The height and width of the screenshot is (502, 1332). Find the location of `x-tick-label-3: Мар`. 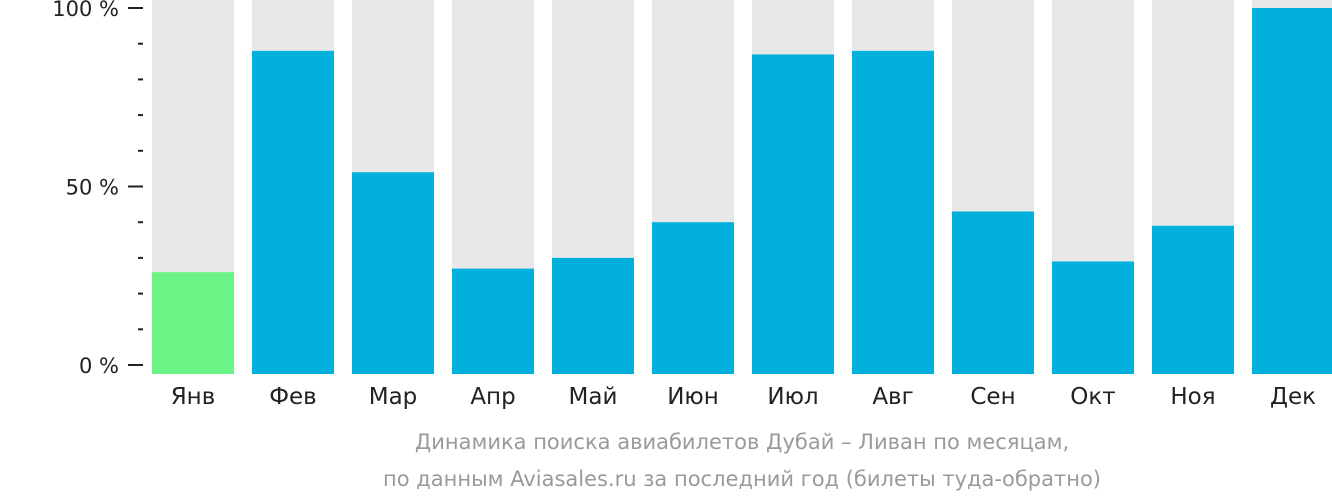

x-tick-label-3: Мар is located at coordinates (393, 397).